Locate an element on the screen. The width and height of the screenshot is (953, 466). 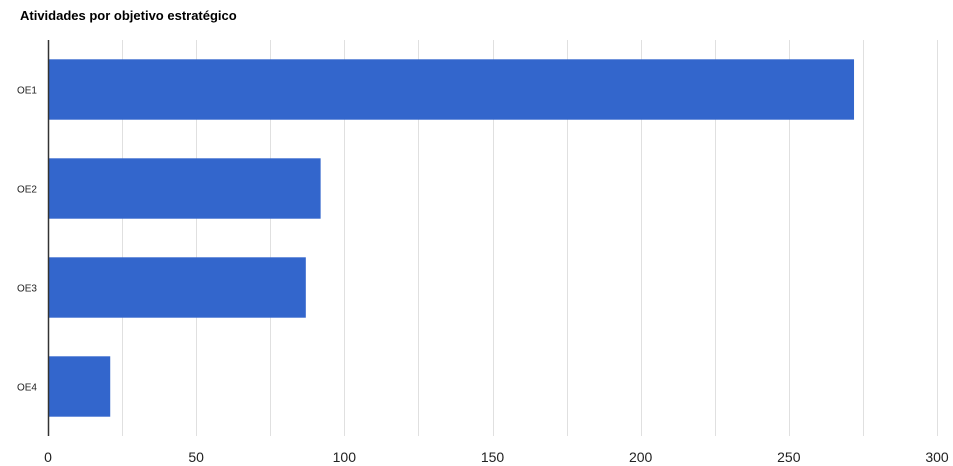
x-tick-label-150: 150 is located at coordinates (493, 457).